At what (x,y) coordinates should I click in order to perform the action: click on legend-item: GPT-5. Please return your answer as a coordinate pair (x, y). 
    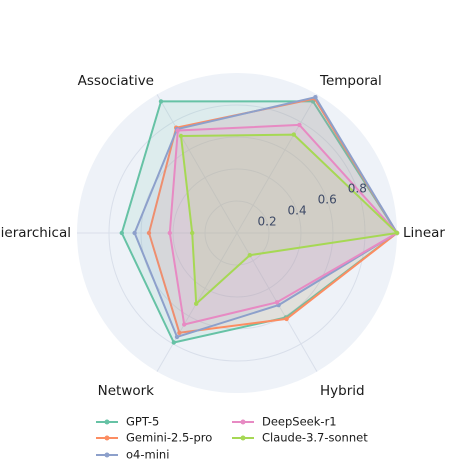
    Looking at the image, I should click on (127, 422).